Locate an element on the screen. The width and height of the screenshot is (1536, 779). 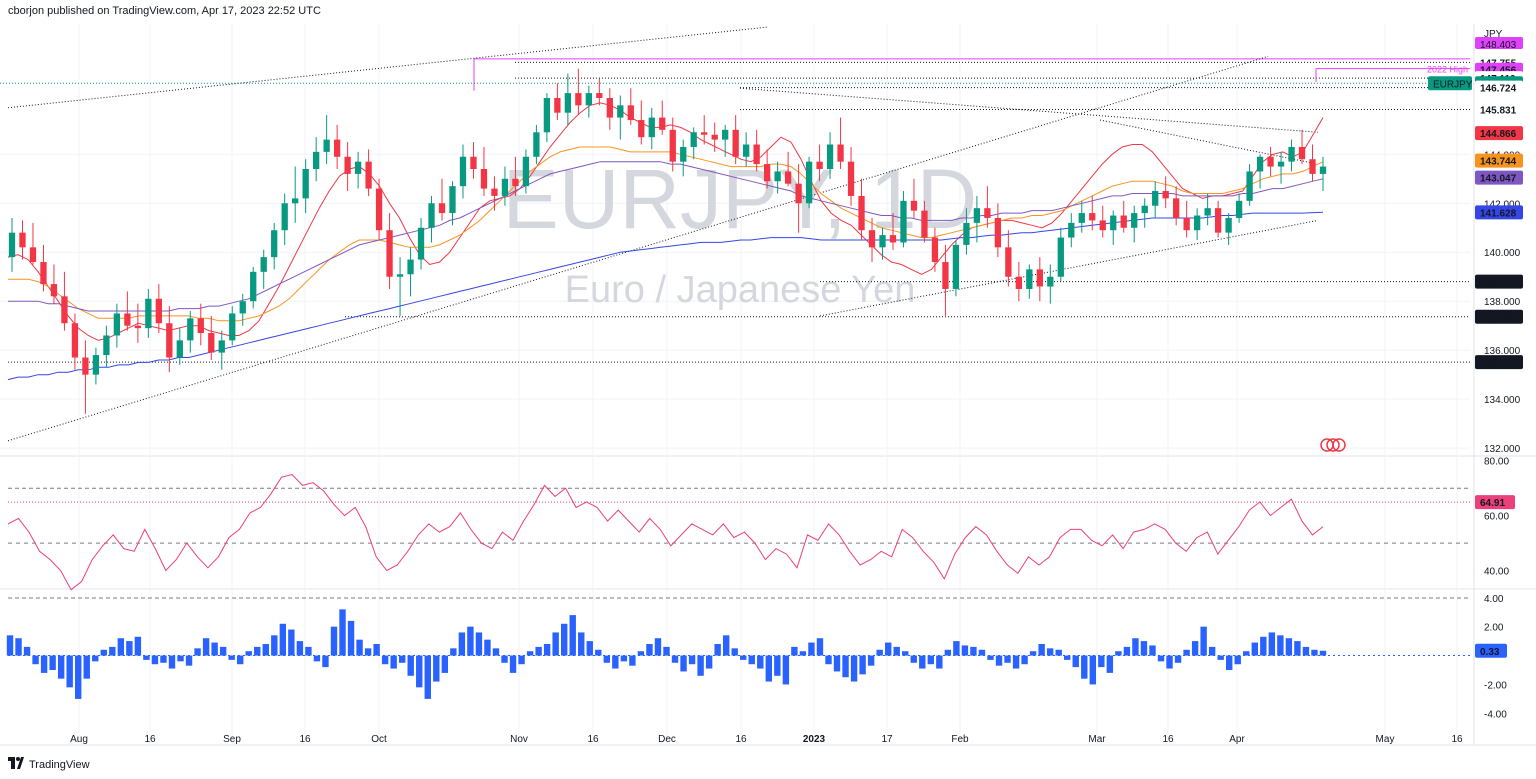
alert-icon is located at coordinates (1333, 445).